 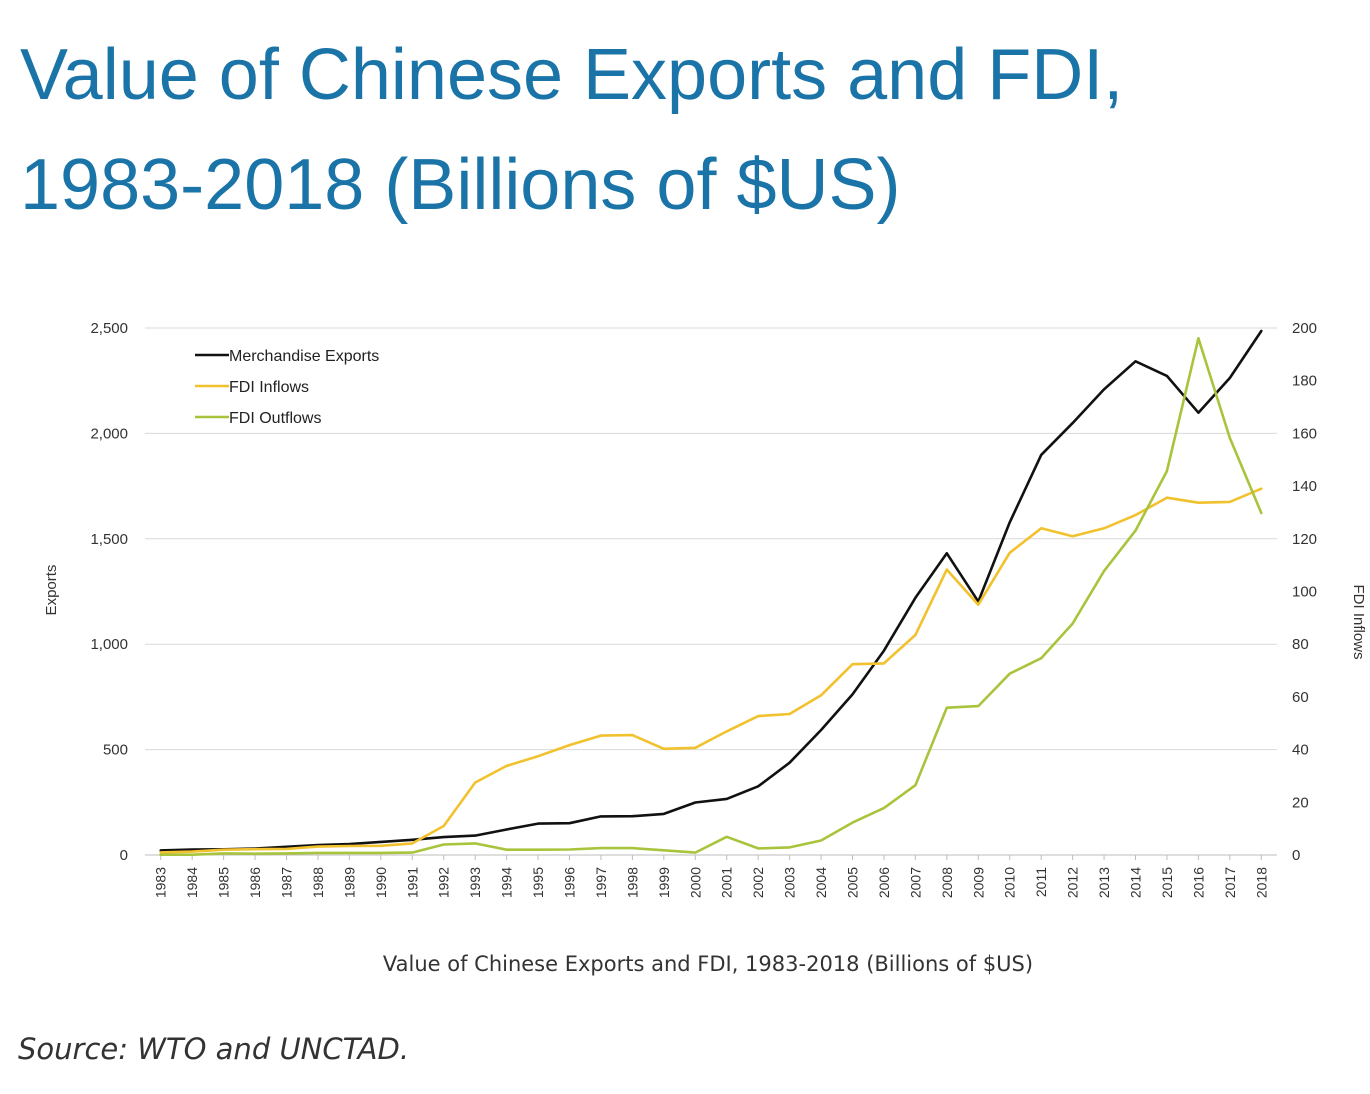 I want to click on x-tick-label: 1996, so click(x=570, y=882).